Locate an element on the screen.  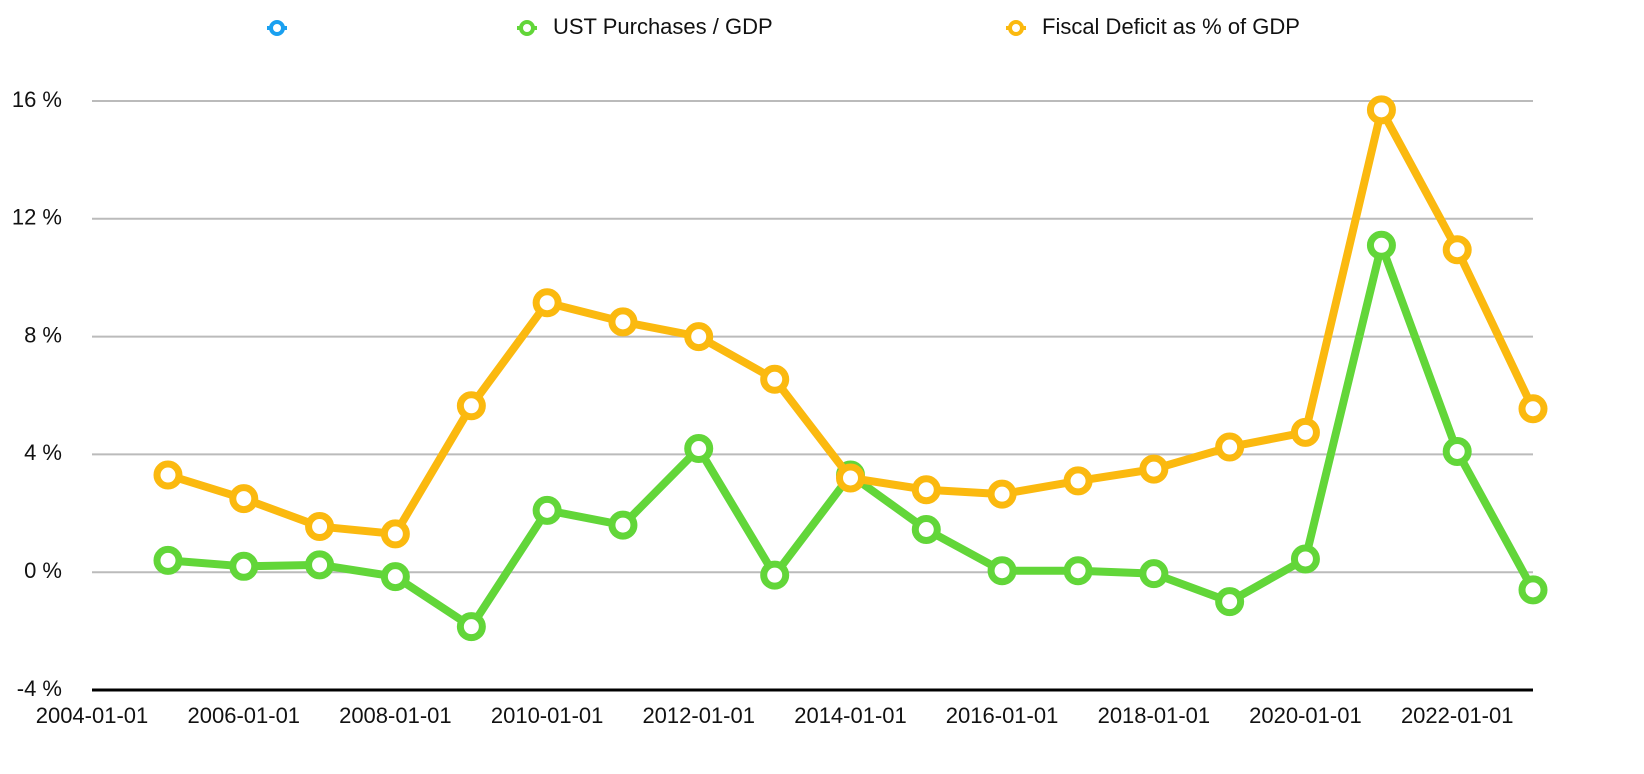
legend-label: Fiscal Deficit as % of GDP is located at coordinates (1171, 26).